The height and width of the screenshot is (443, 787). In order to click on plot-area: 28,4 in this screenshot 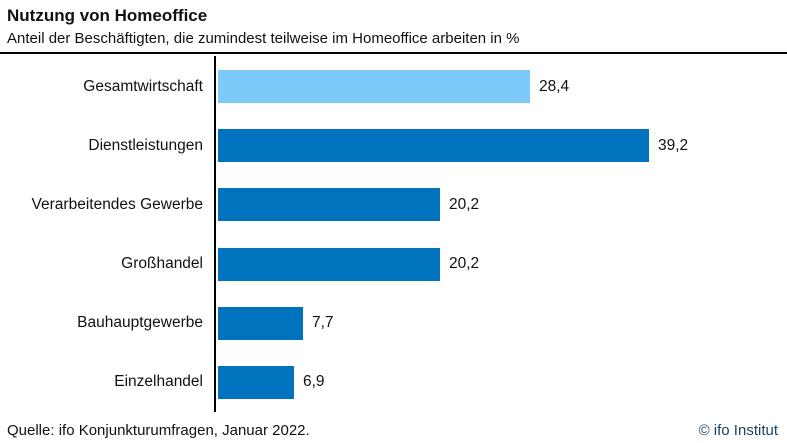, I will do `click(501, 86)`.